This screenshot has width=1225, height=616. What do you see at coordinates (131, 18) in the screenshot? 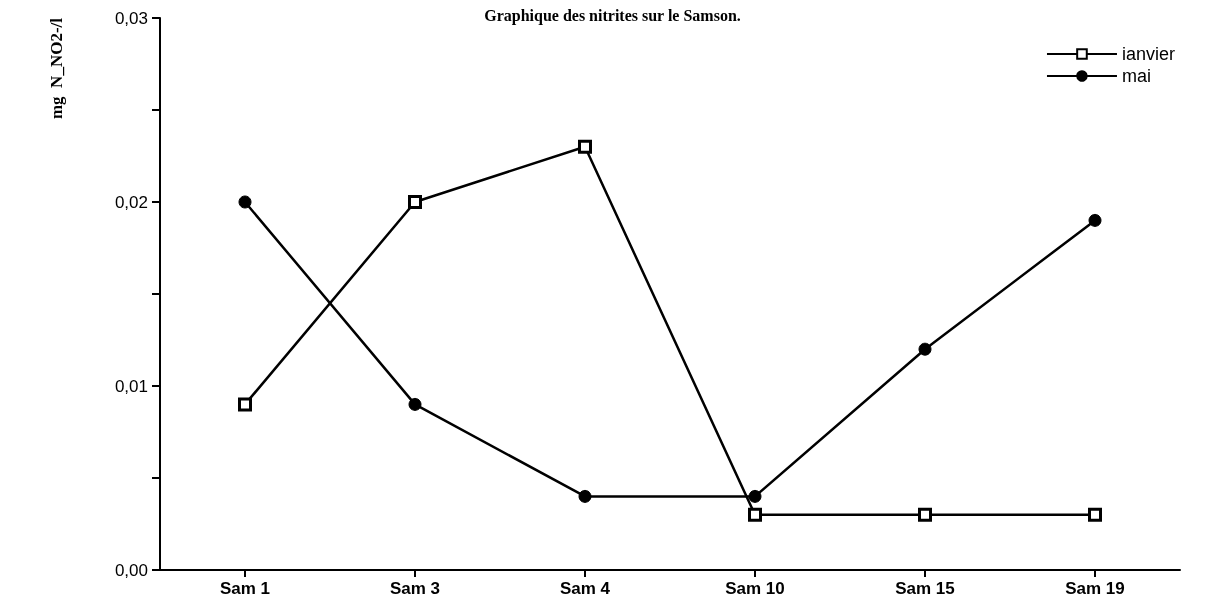
I see `y-tick-label: 0,03` at bounding box center [131, 18].